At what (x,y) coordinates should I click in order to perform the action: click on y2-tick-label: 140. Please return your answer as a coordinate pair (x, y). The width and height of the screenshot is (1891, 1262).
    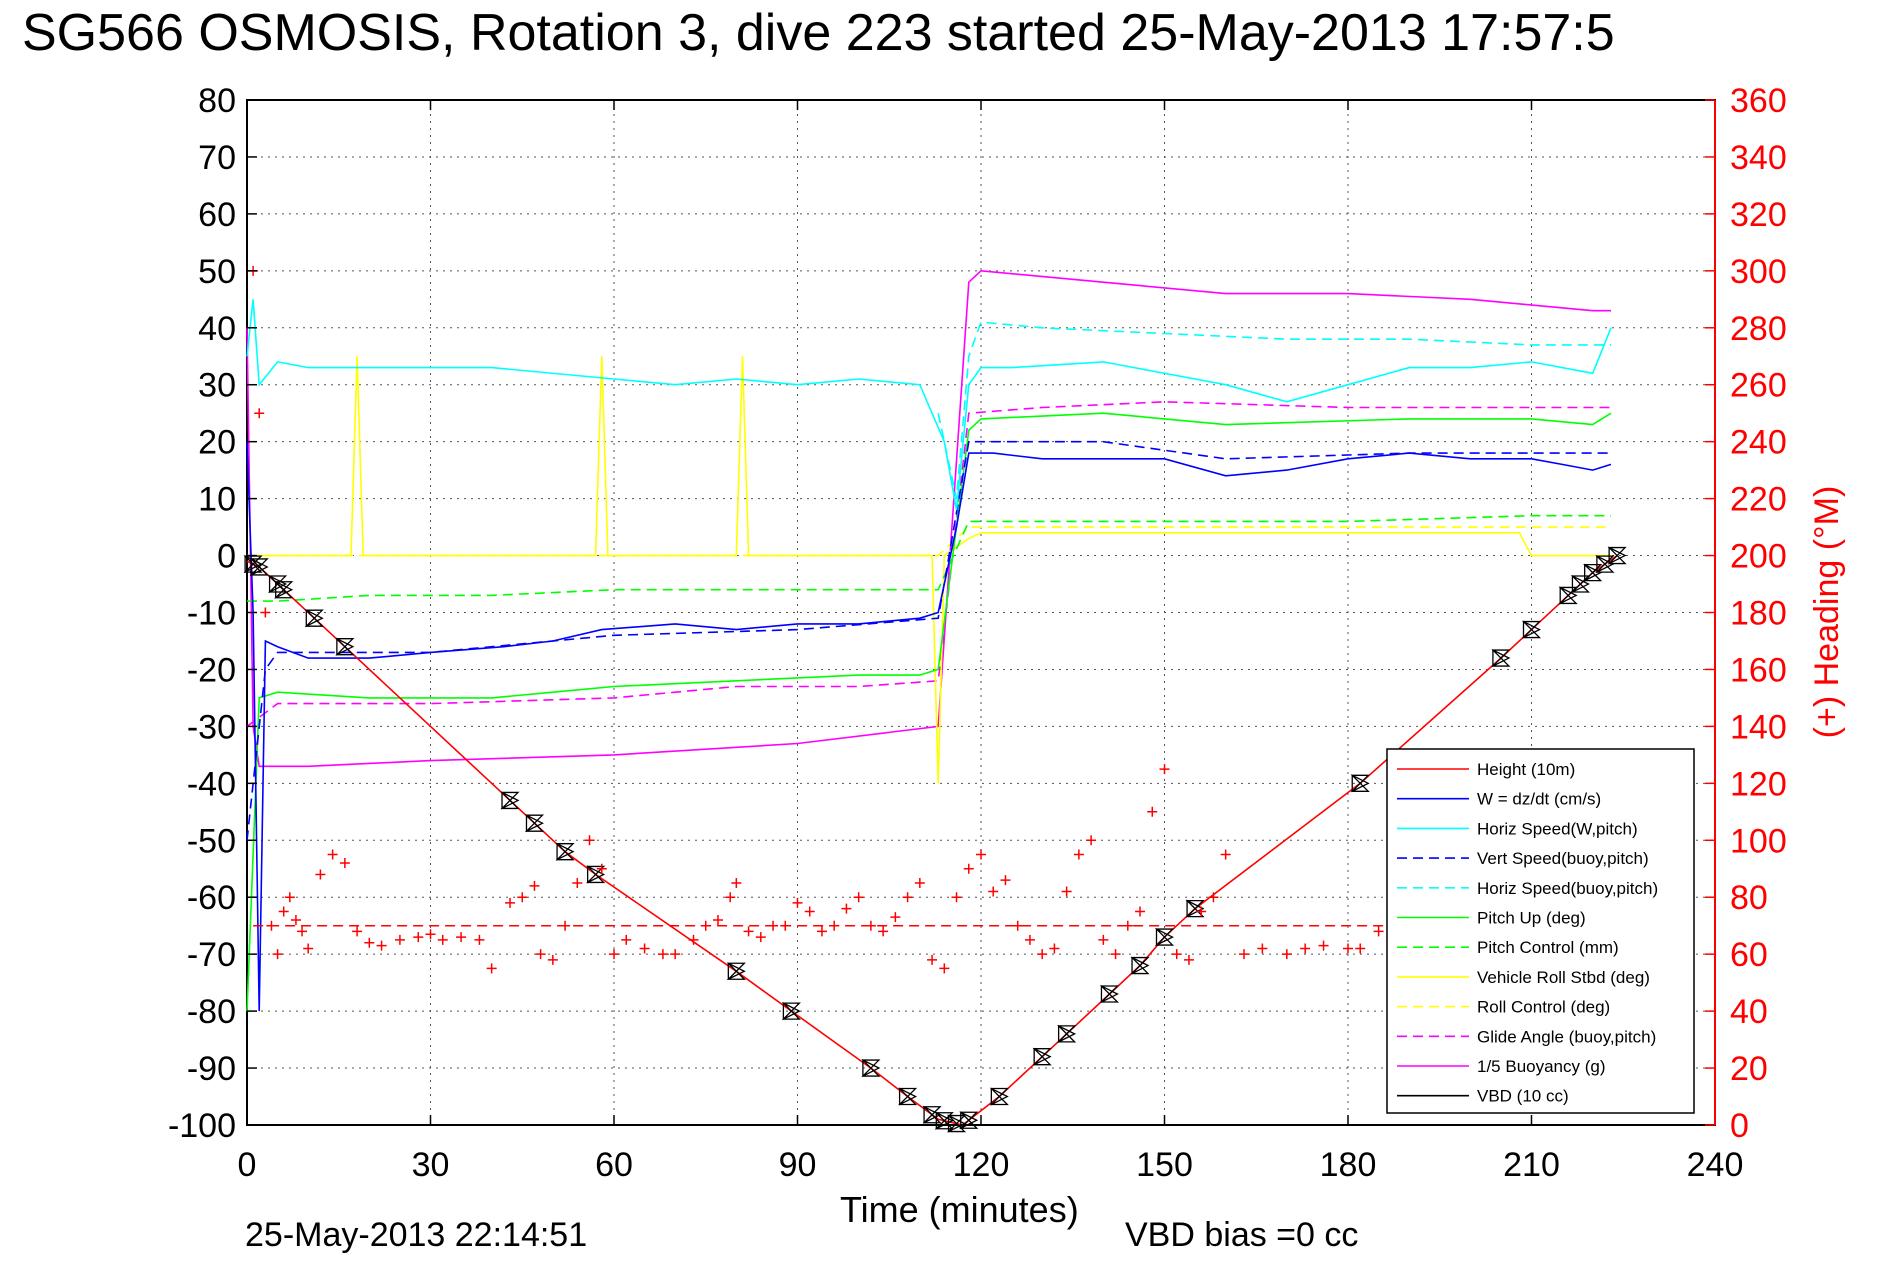
    Looking at the image, I should click on (1758, 727).